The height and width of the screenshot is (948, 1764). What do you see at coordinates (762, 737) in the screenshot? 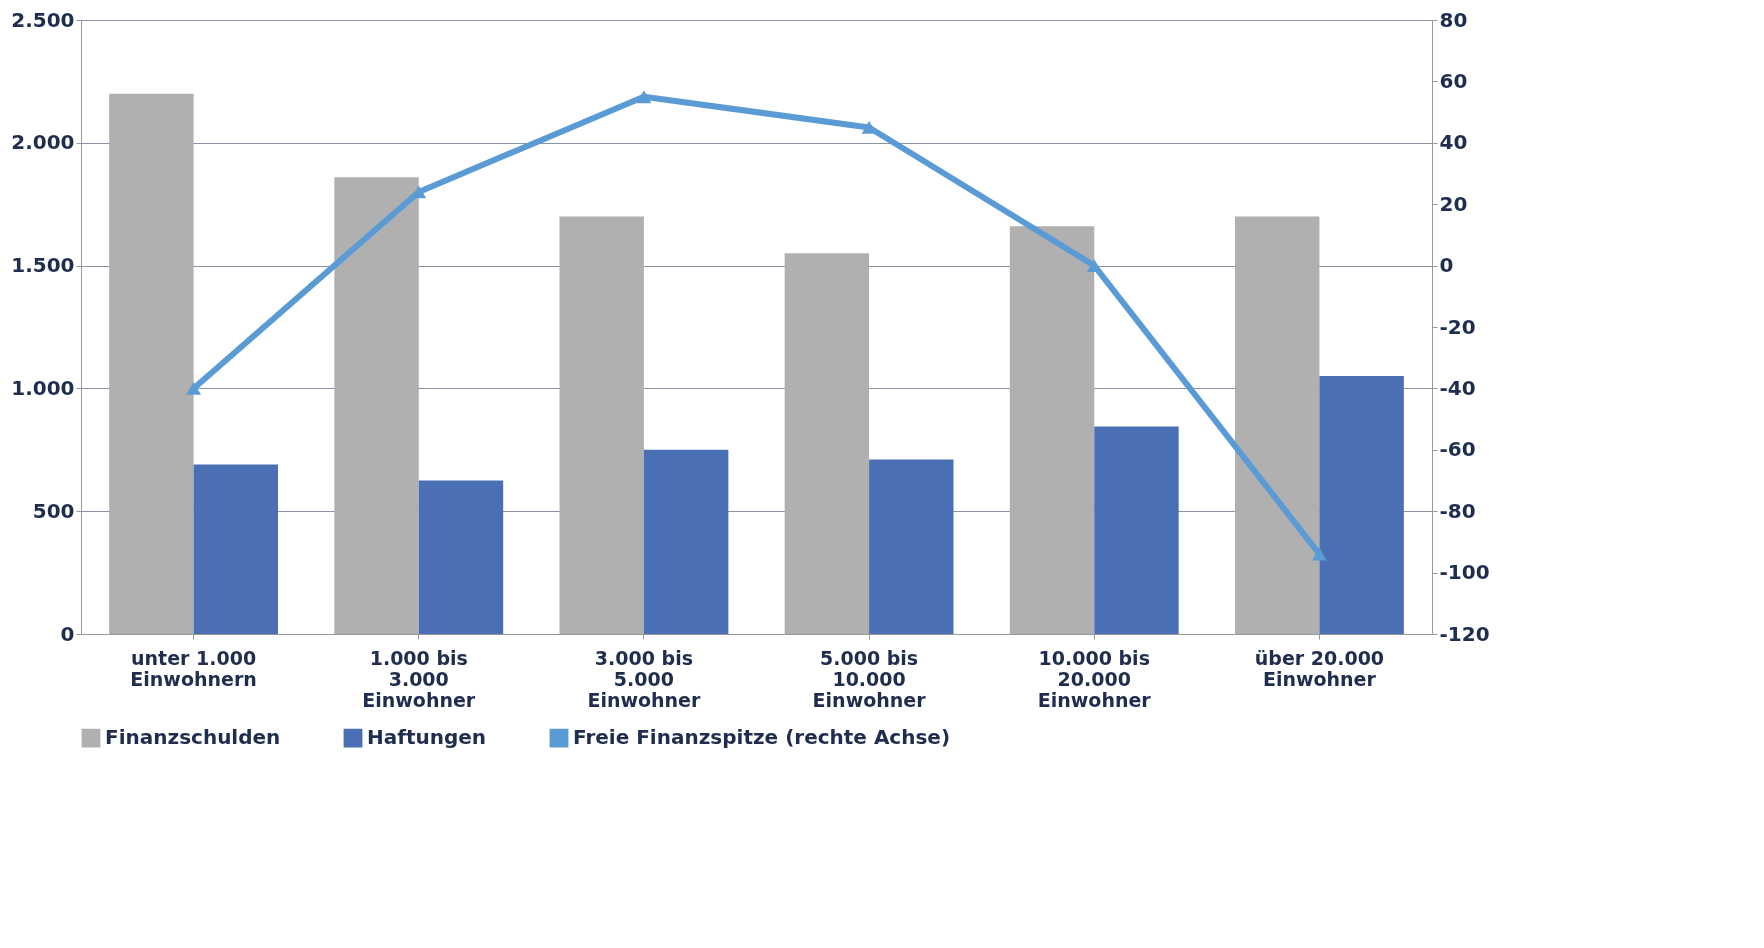
I see `legend-label: Freie Finanzspitze (rechte Achse)` at bounding box center [762, 737].